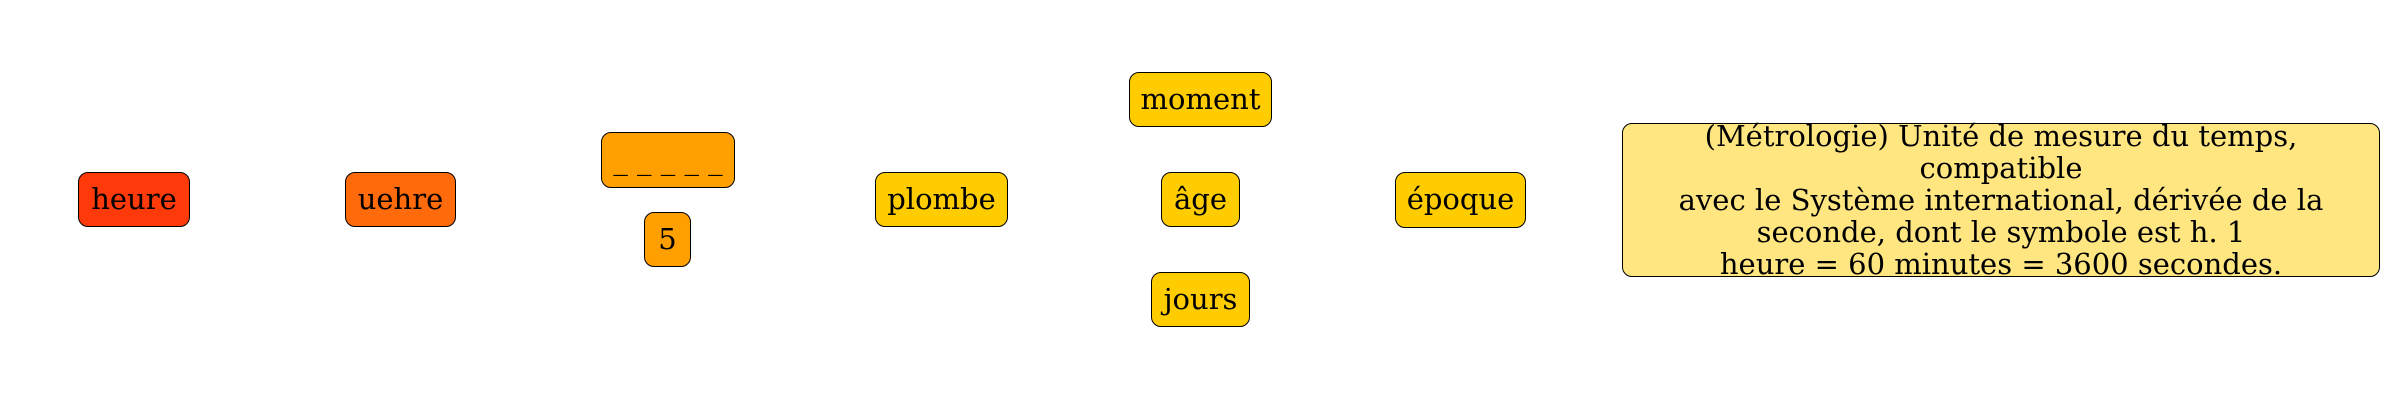 This screenshot has height=400, width=2400. I want to click on node-blanks: _ _ _ _ _, so click(668, 160).